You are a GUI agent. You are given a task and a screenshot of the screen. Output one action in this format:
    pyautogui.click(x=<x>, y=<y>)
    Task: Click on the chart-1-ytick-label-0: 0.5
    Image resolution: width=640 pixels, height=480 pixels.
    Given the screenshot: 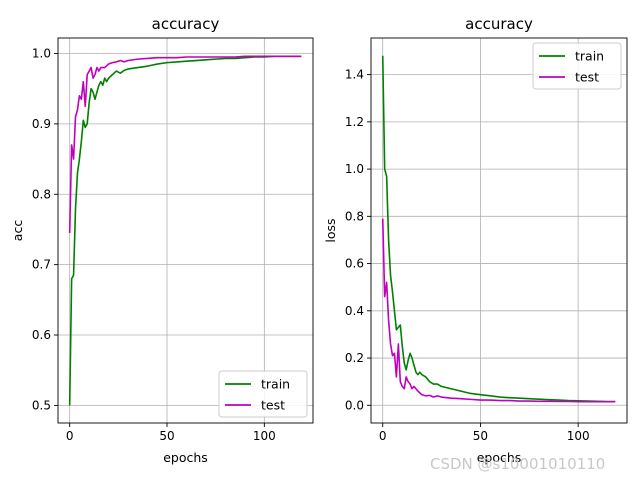 What is the action you would take?
    pyautogui.click(x=41, y=405)
    